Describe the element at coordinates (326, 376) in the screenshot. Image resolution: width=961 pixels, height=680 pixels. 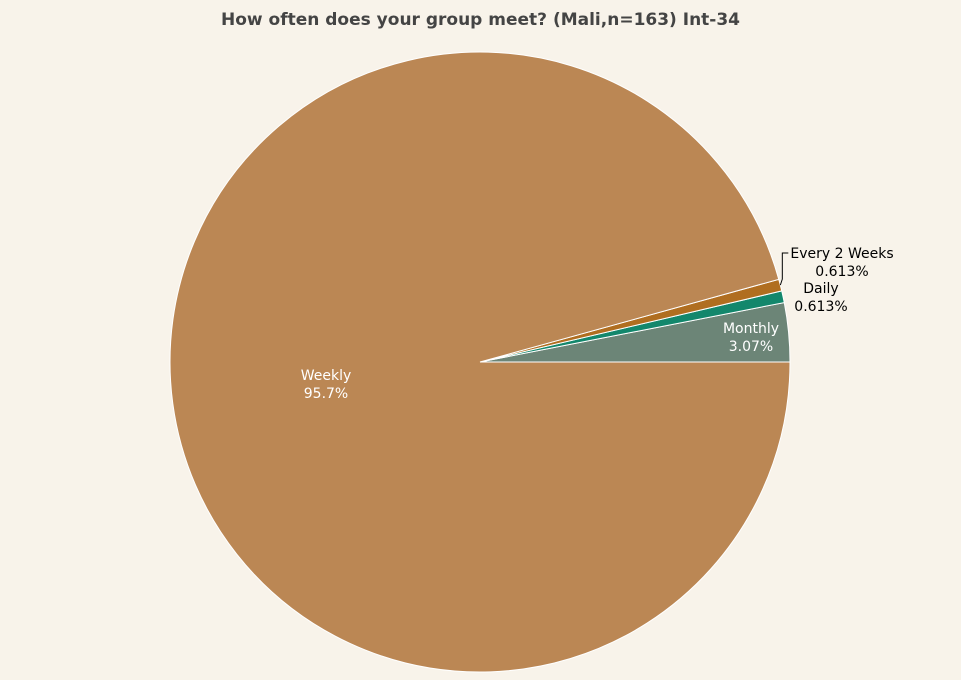
I see `slice-label-weekly: Weekly` at that location.